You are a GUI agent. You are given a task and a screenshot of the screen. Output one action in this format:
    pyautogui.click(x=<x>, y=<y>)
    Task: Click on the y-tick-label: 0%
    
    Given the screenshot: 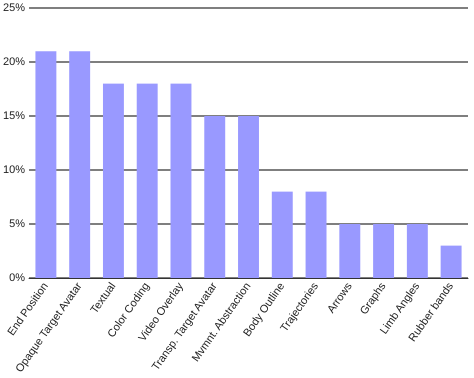 What is the action you would take?
    pyautogui.click(x=17, y=278)
    